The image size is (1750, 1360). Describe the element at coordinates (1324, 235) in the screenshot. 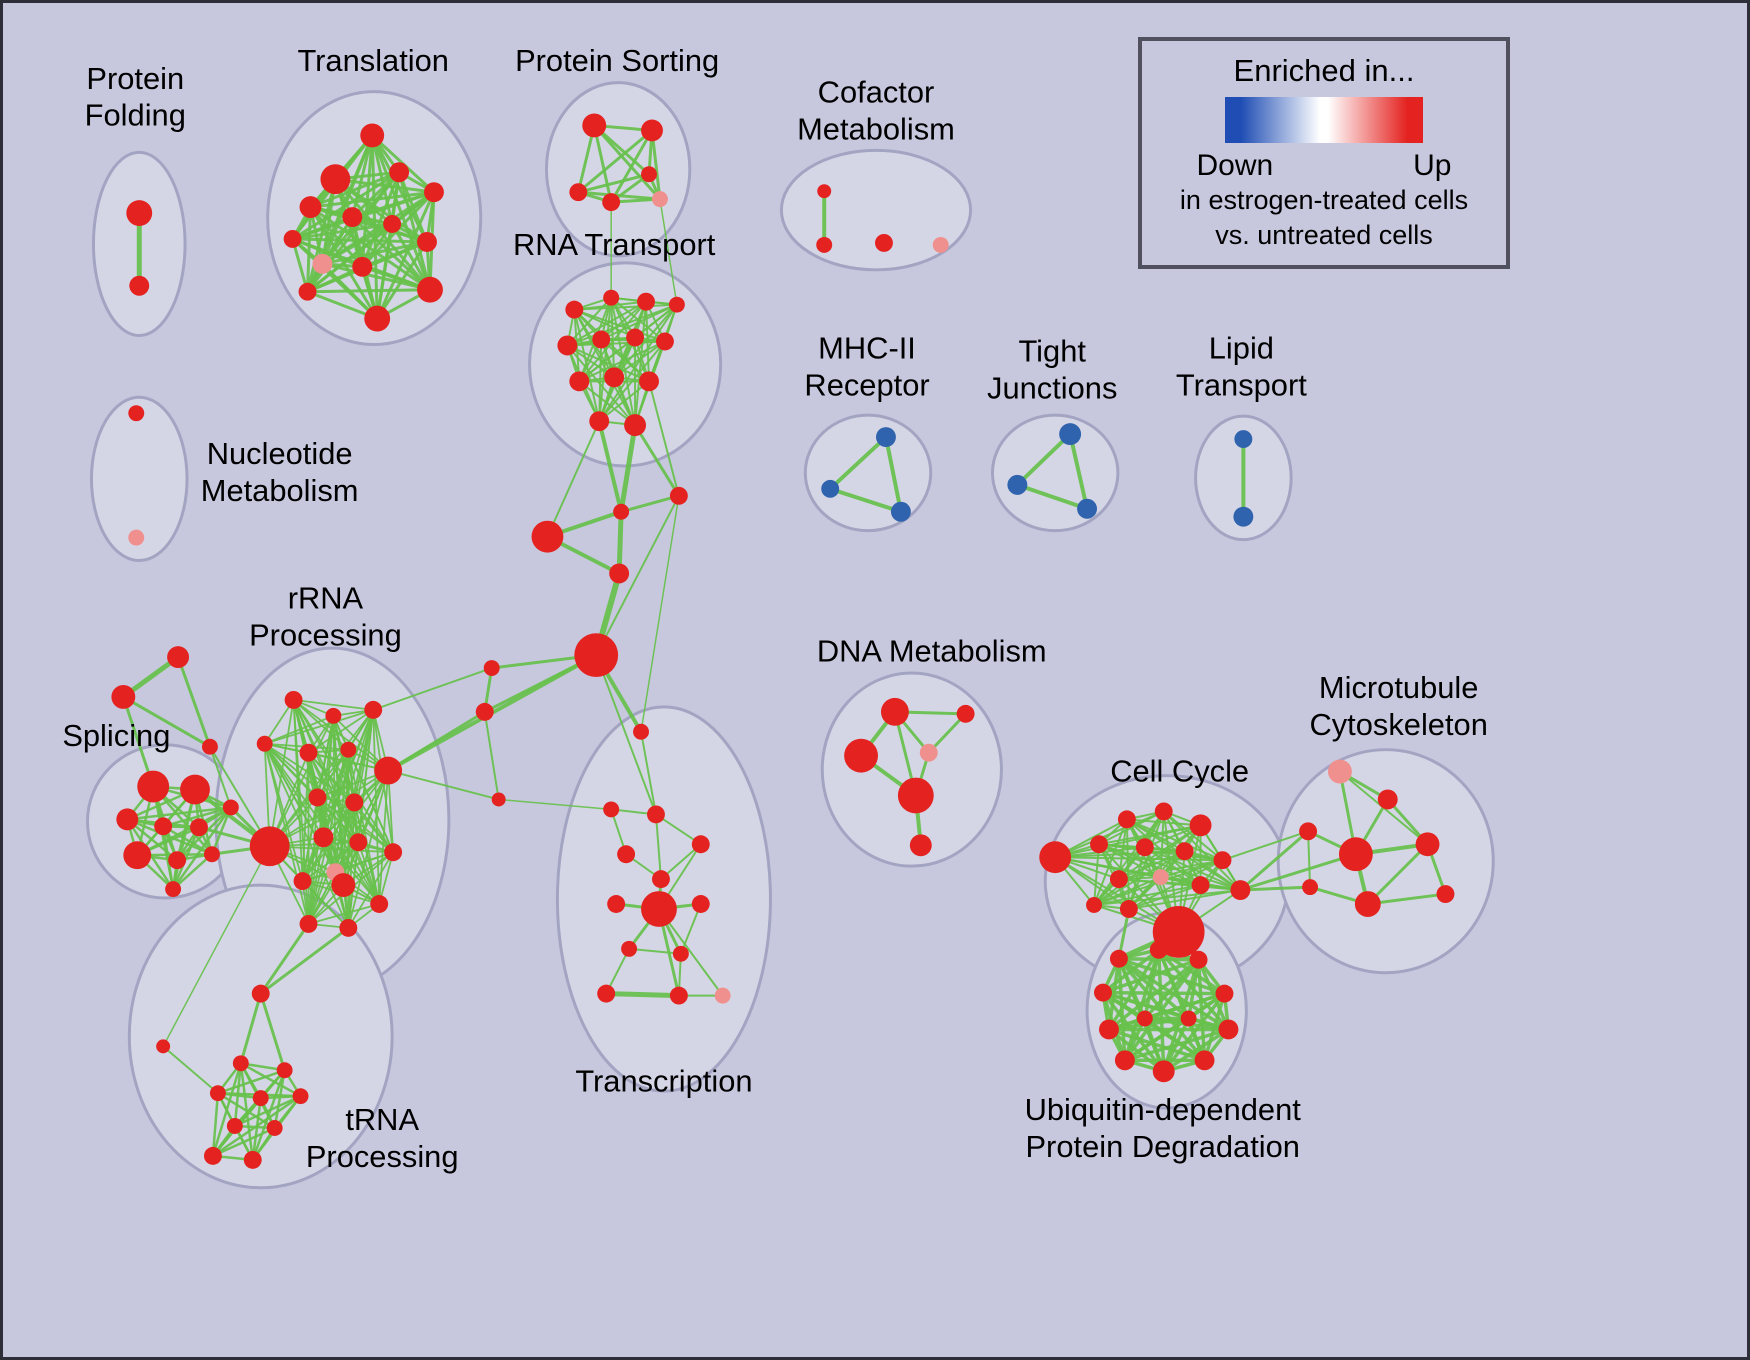

I see `legend-line2: vs. untreated cells` at that location.